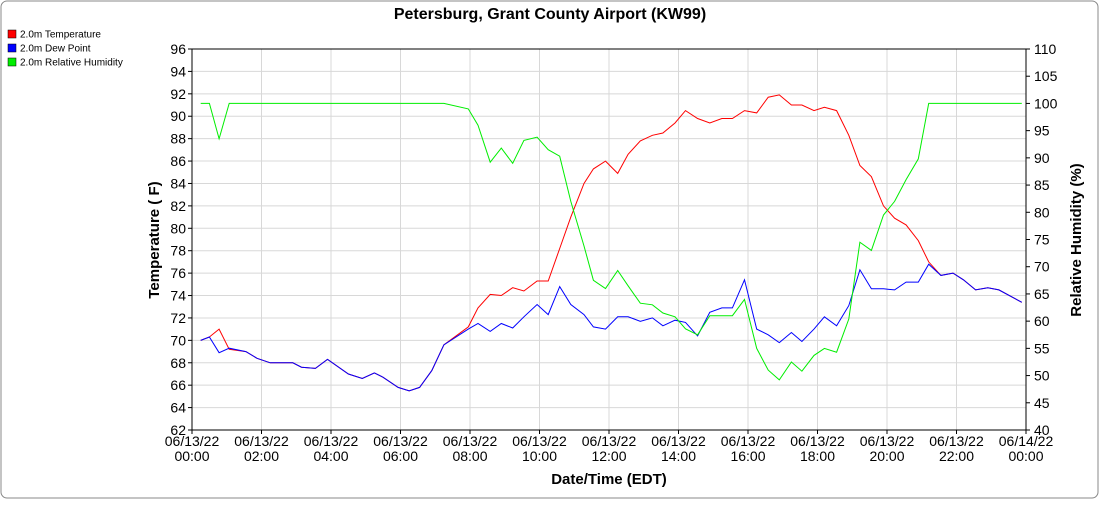 The image size is (1100, 505). I want to click on y2-tick-label: 85, so click(1042, 185).